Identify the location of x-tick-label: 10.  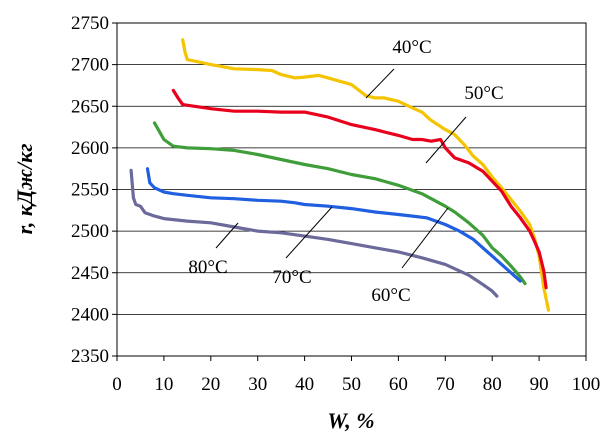
(163, 384).